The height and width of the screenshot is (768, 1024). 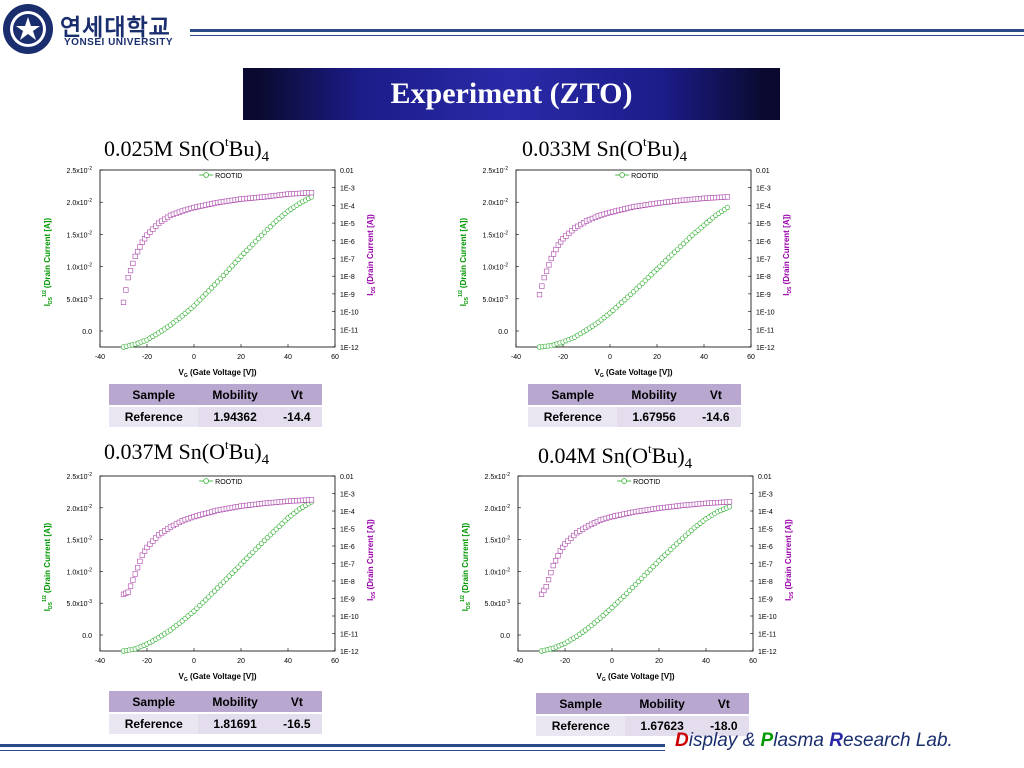 What do you see at coordinates (706, 661) in the screenshot?
I see `x-tick-label: 40` at bounding box center [706, 661].